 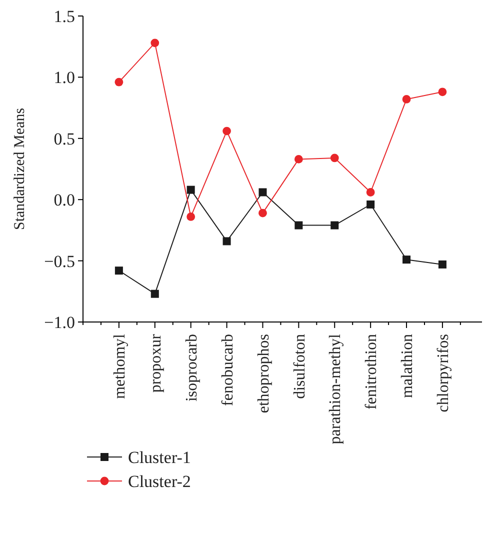 What do you see at coordinates (263, 374) in the screenshot?
I see `x-tick-label: ethoprophos` at bounding box center [263, 374].